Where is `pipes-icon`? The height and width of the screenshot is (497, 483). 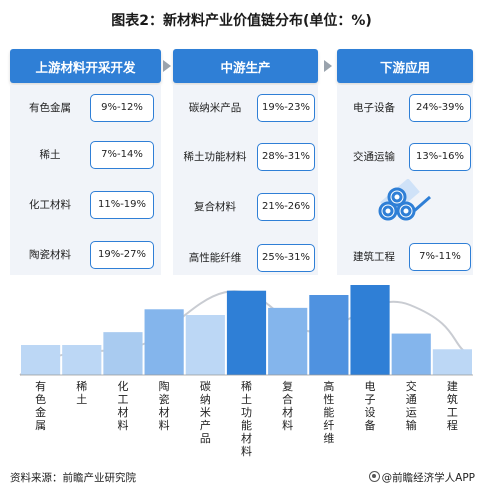 pipes-icon is located at coordinates (404, 200).